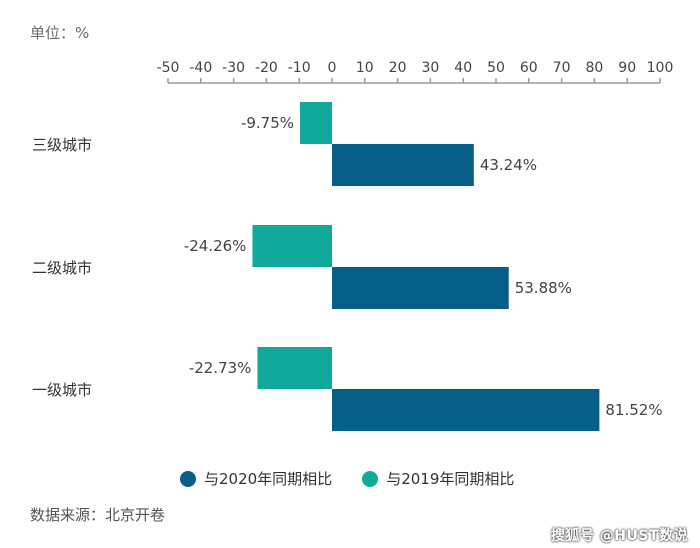 The height and width of the screenshot is (548, 700). I want to click on watermark: 搜狐号 @HUST数说, so click(619, 536).